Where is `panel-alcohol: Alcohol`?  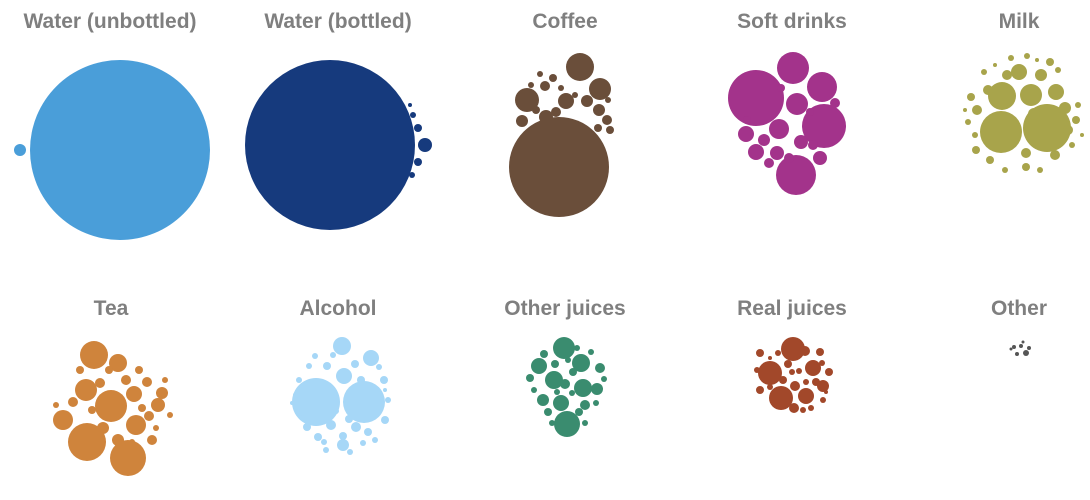
panel-alcohol: Alcohol is located at coordinates (340, 376).